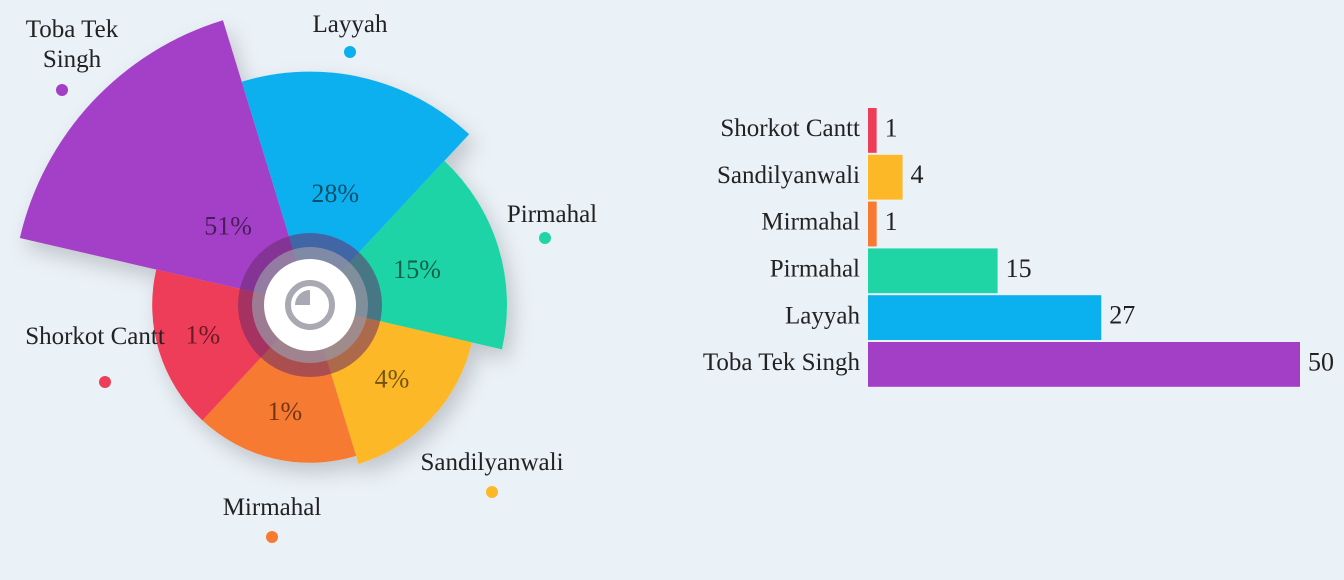  What do you see at coordinates (228, 226) in the screenshot?
I see `percent-label: 51%` at bounding box center [228, 226].